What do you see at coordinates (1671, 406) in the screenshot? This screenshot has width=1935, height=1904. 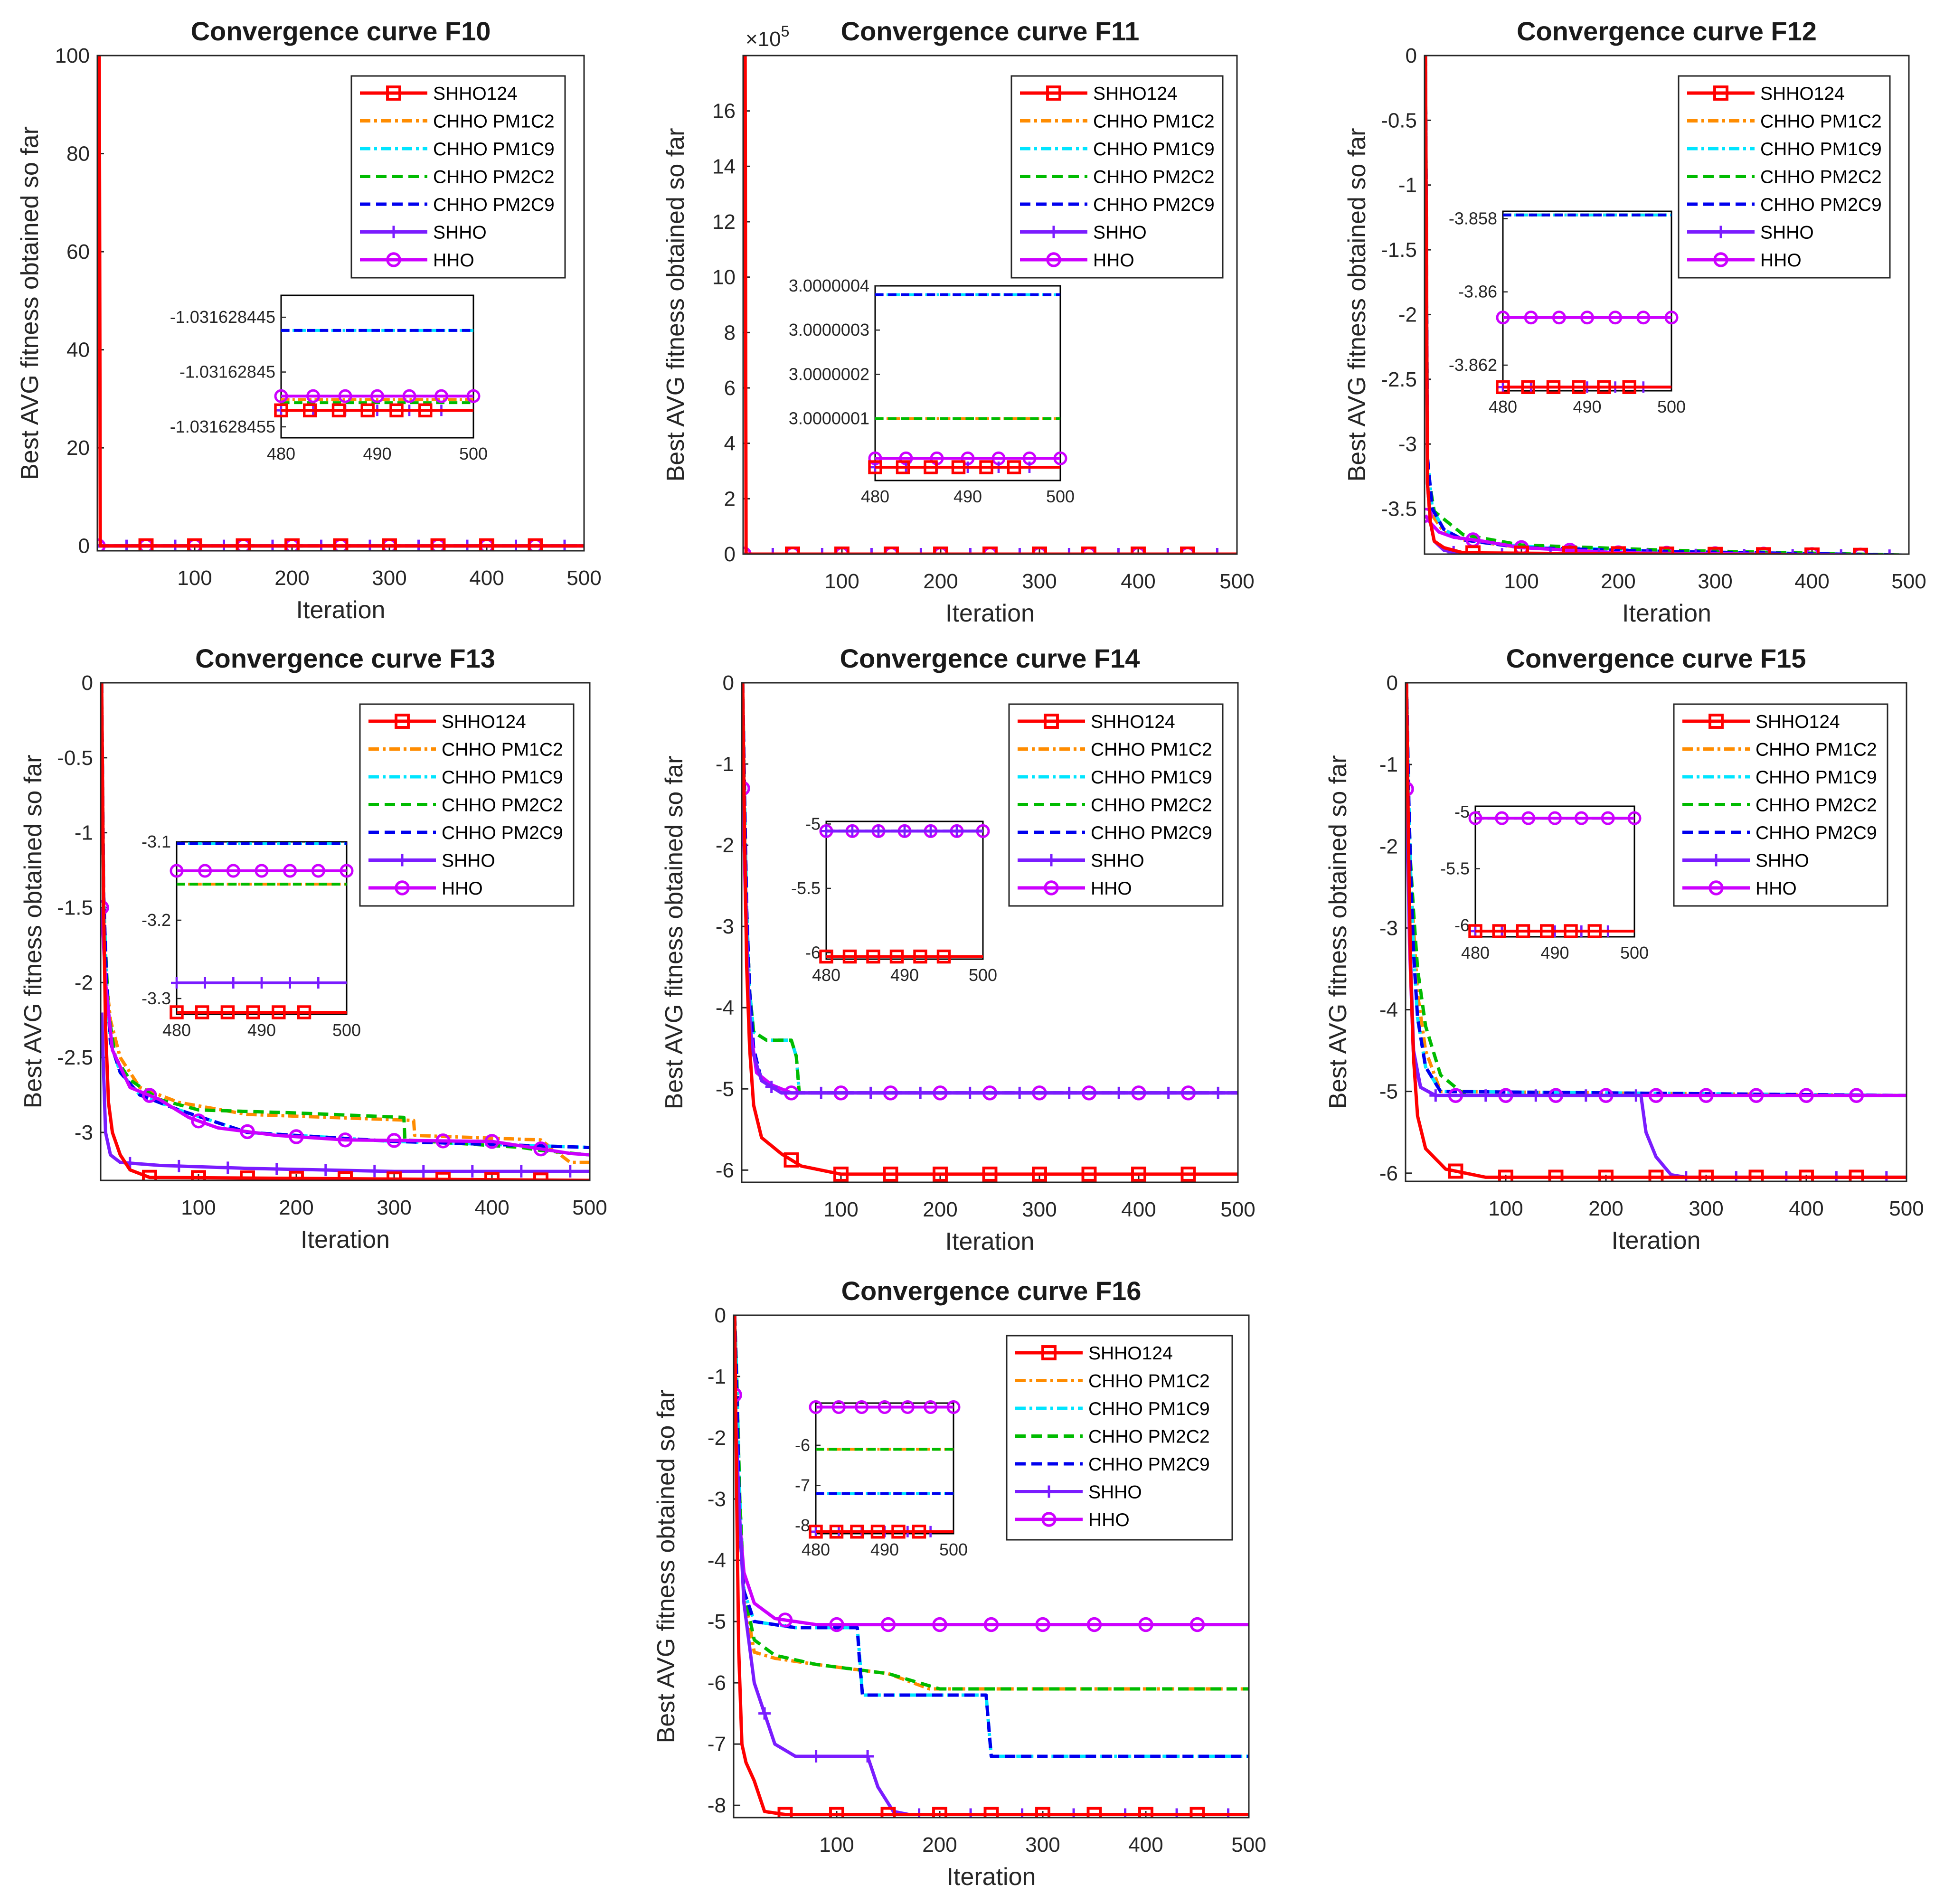 I see `inset-x-tick-label: 500` at bounding box center [1671, 406].